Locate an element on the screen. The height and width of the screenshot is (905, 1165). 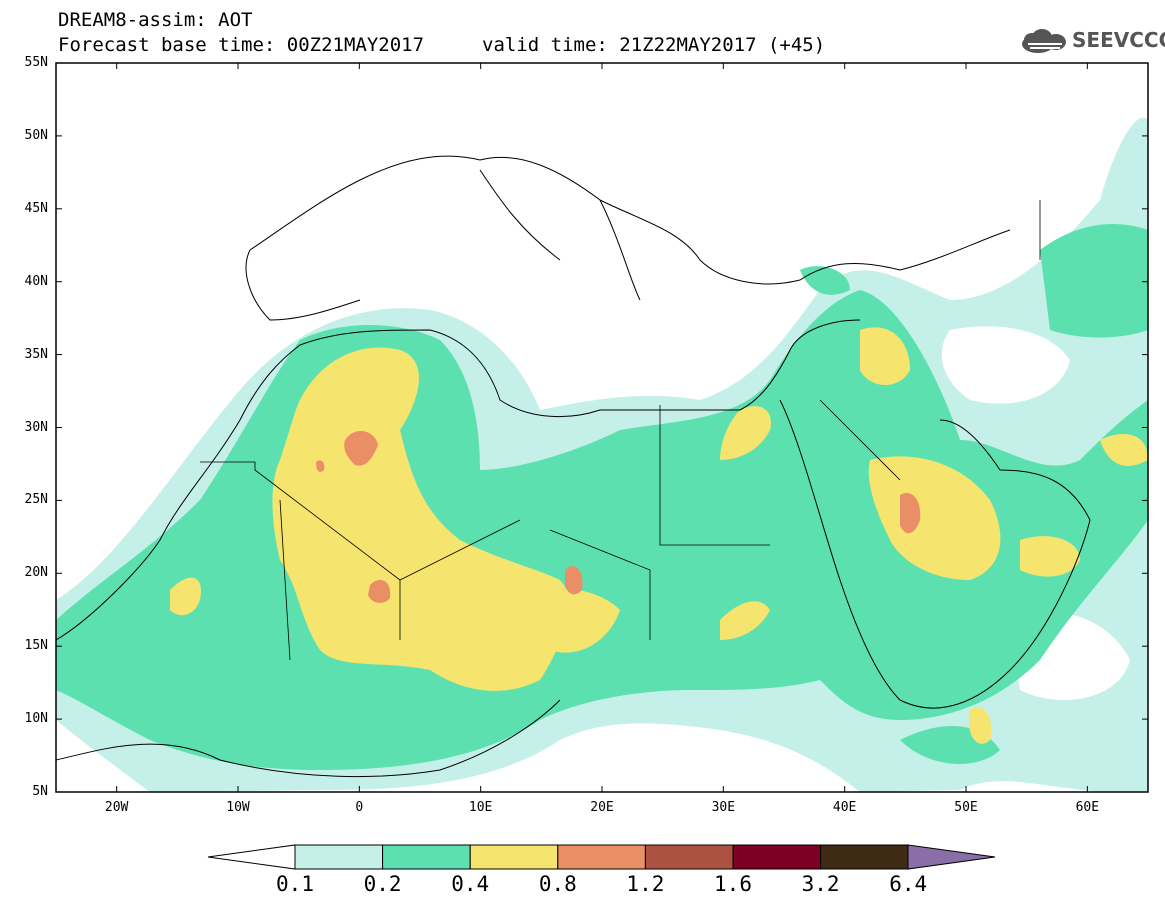
lat-label: 25N is located at coordinates (36, 500).